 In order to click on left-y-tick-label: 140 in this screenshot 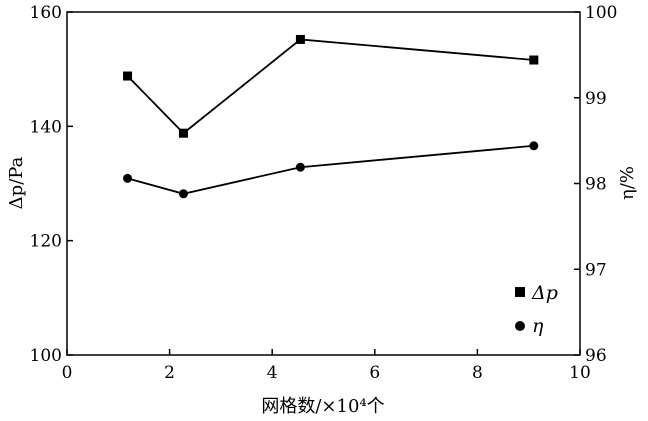, I will do `click(46, 127)`.